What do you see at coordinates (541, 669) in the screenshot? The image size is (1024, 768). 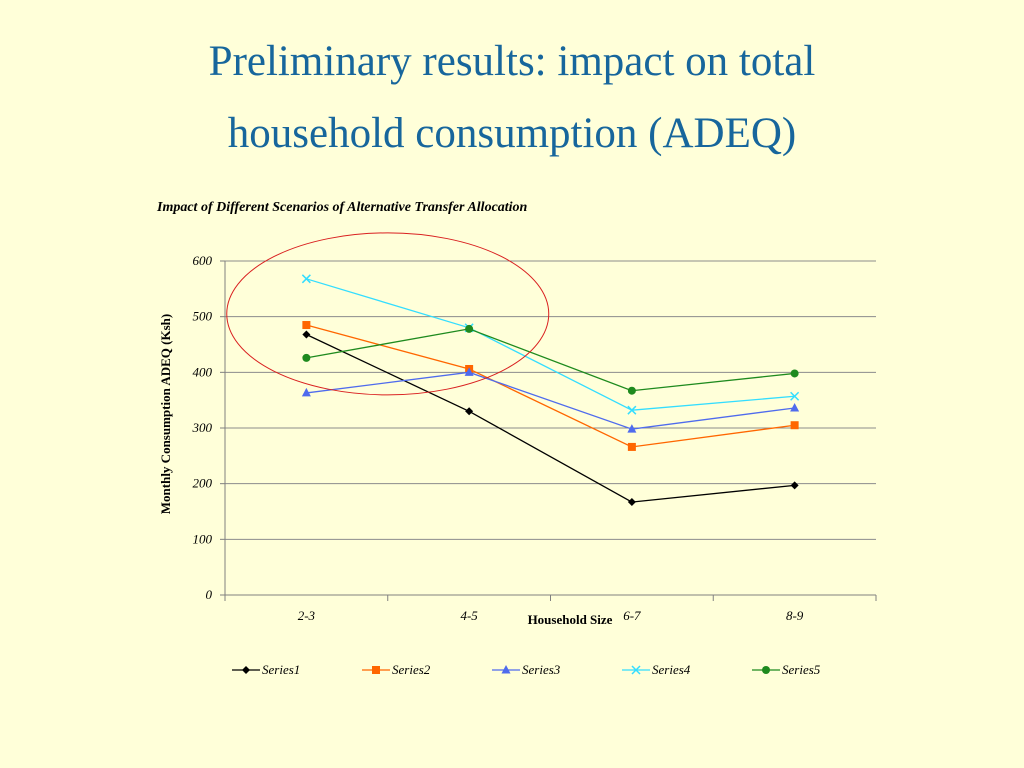 I see `legend-label: Series3` at bounding box center [541, 669].